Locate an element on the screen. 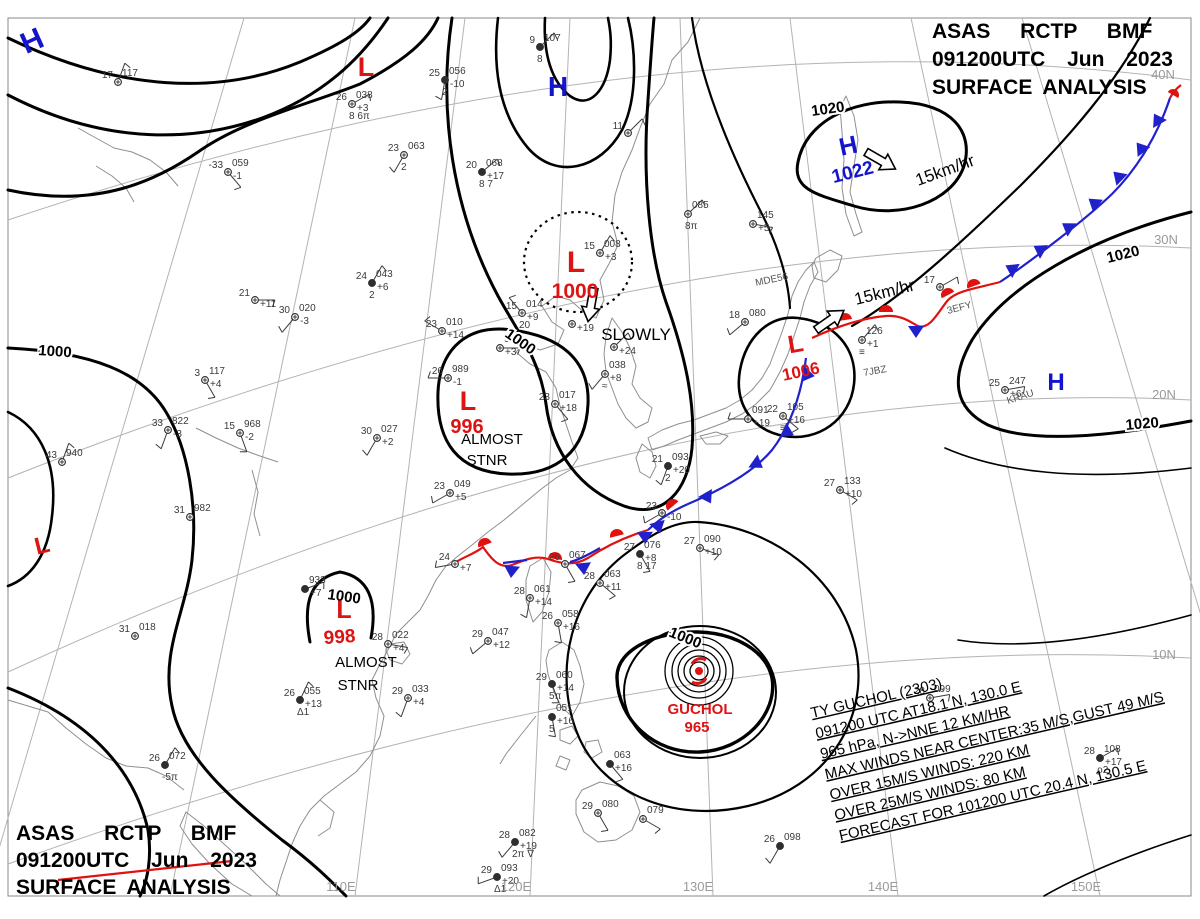 The image size is (1200, 919). station-weather: 8 17 is located at coordinates (647, 566).